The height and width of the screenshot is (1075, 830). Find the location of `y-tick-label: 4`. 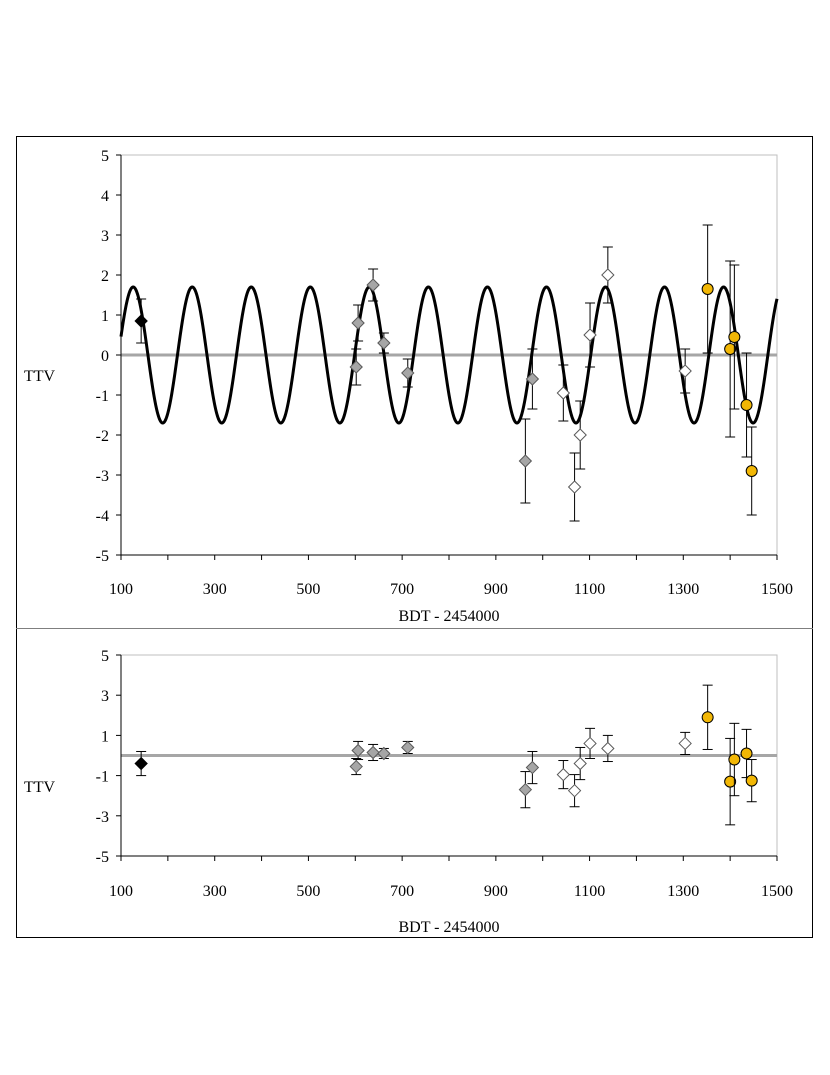

y-tick-label: 4 is located at coordinates (105, 196).